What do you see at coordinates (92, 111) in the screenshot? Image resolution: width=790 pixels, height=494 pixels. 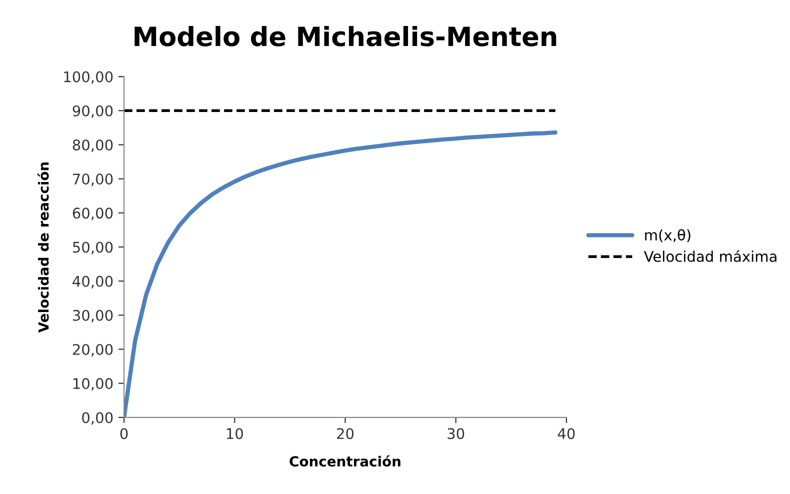 I see `y-tick-label: 90,00` at bounding box center [92, 111].